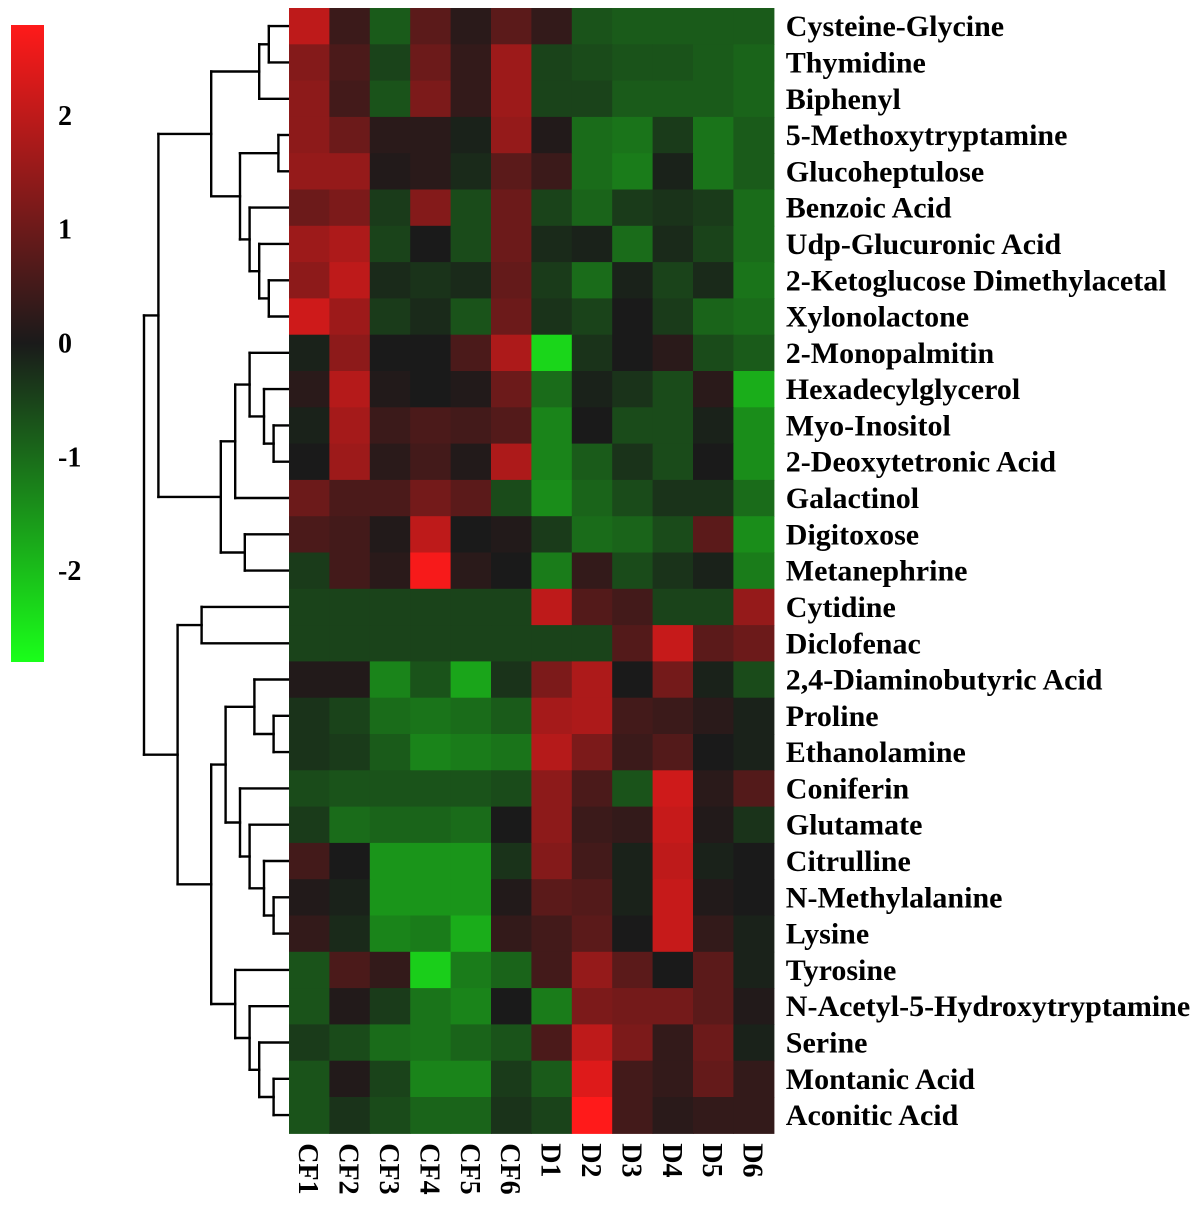 The height and width of the screenshot is (1223, 1200). Describe the element at coordinates (469, 1168) in the screenshot. I see `column-label: CF5` at that location.